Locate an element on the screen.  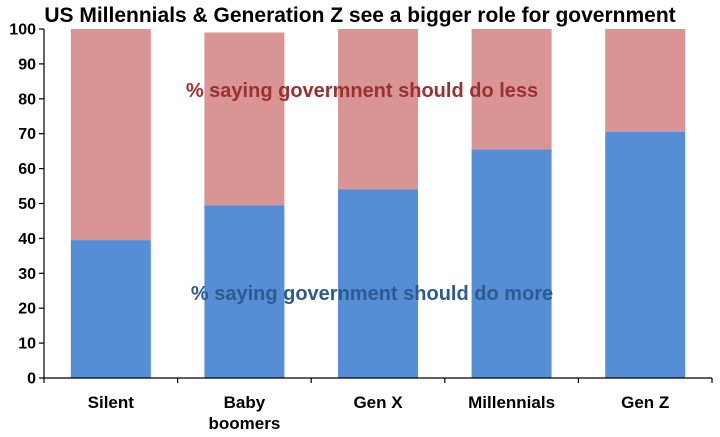
y-tick-label: 70 is located at coordinates (27, 134).